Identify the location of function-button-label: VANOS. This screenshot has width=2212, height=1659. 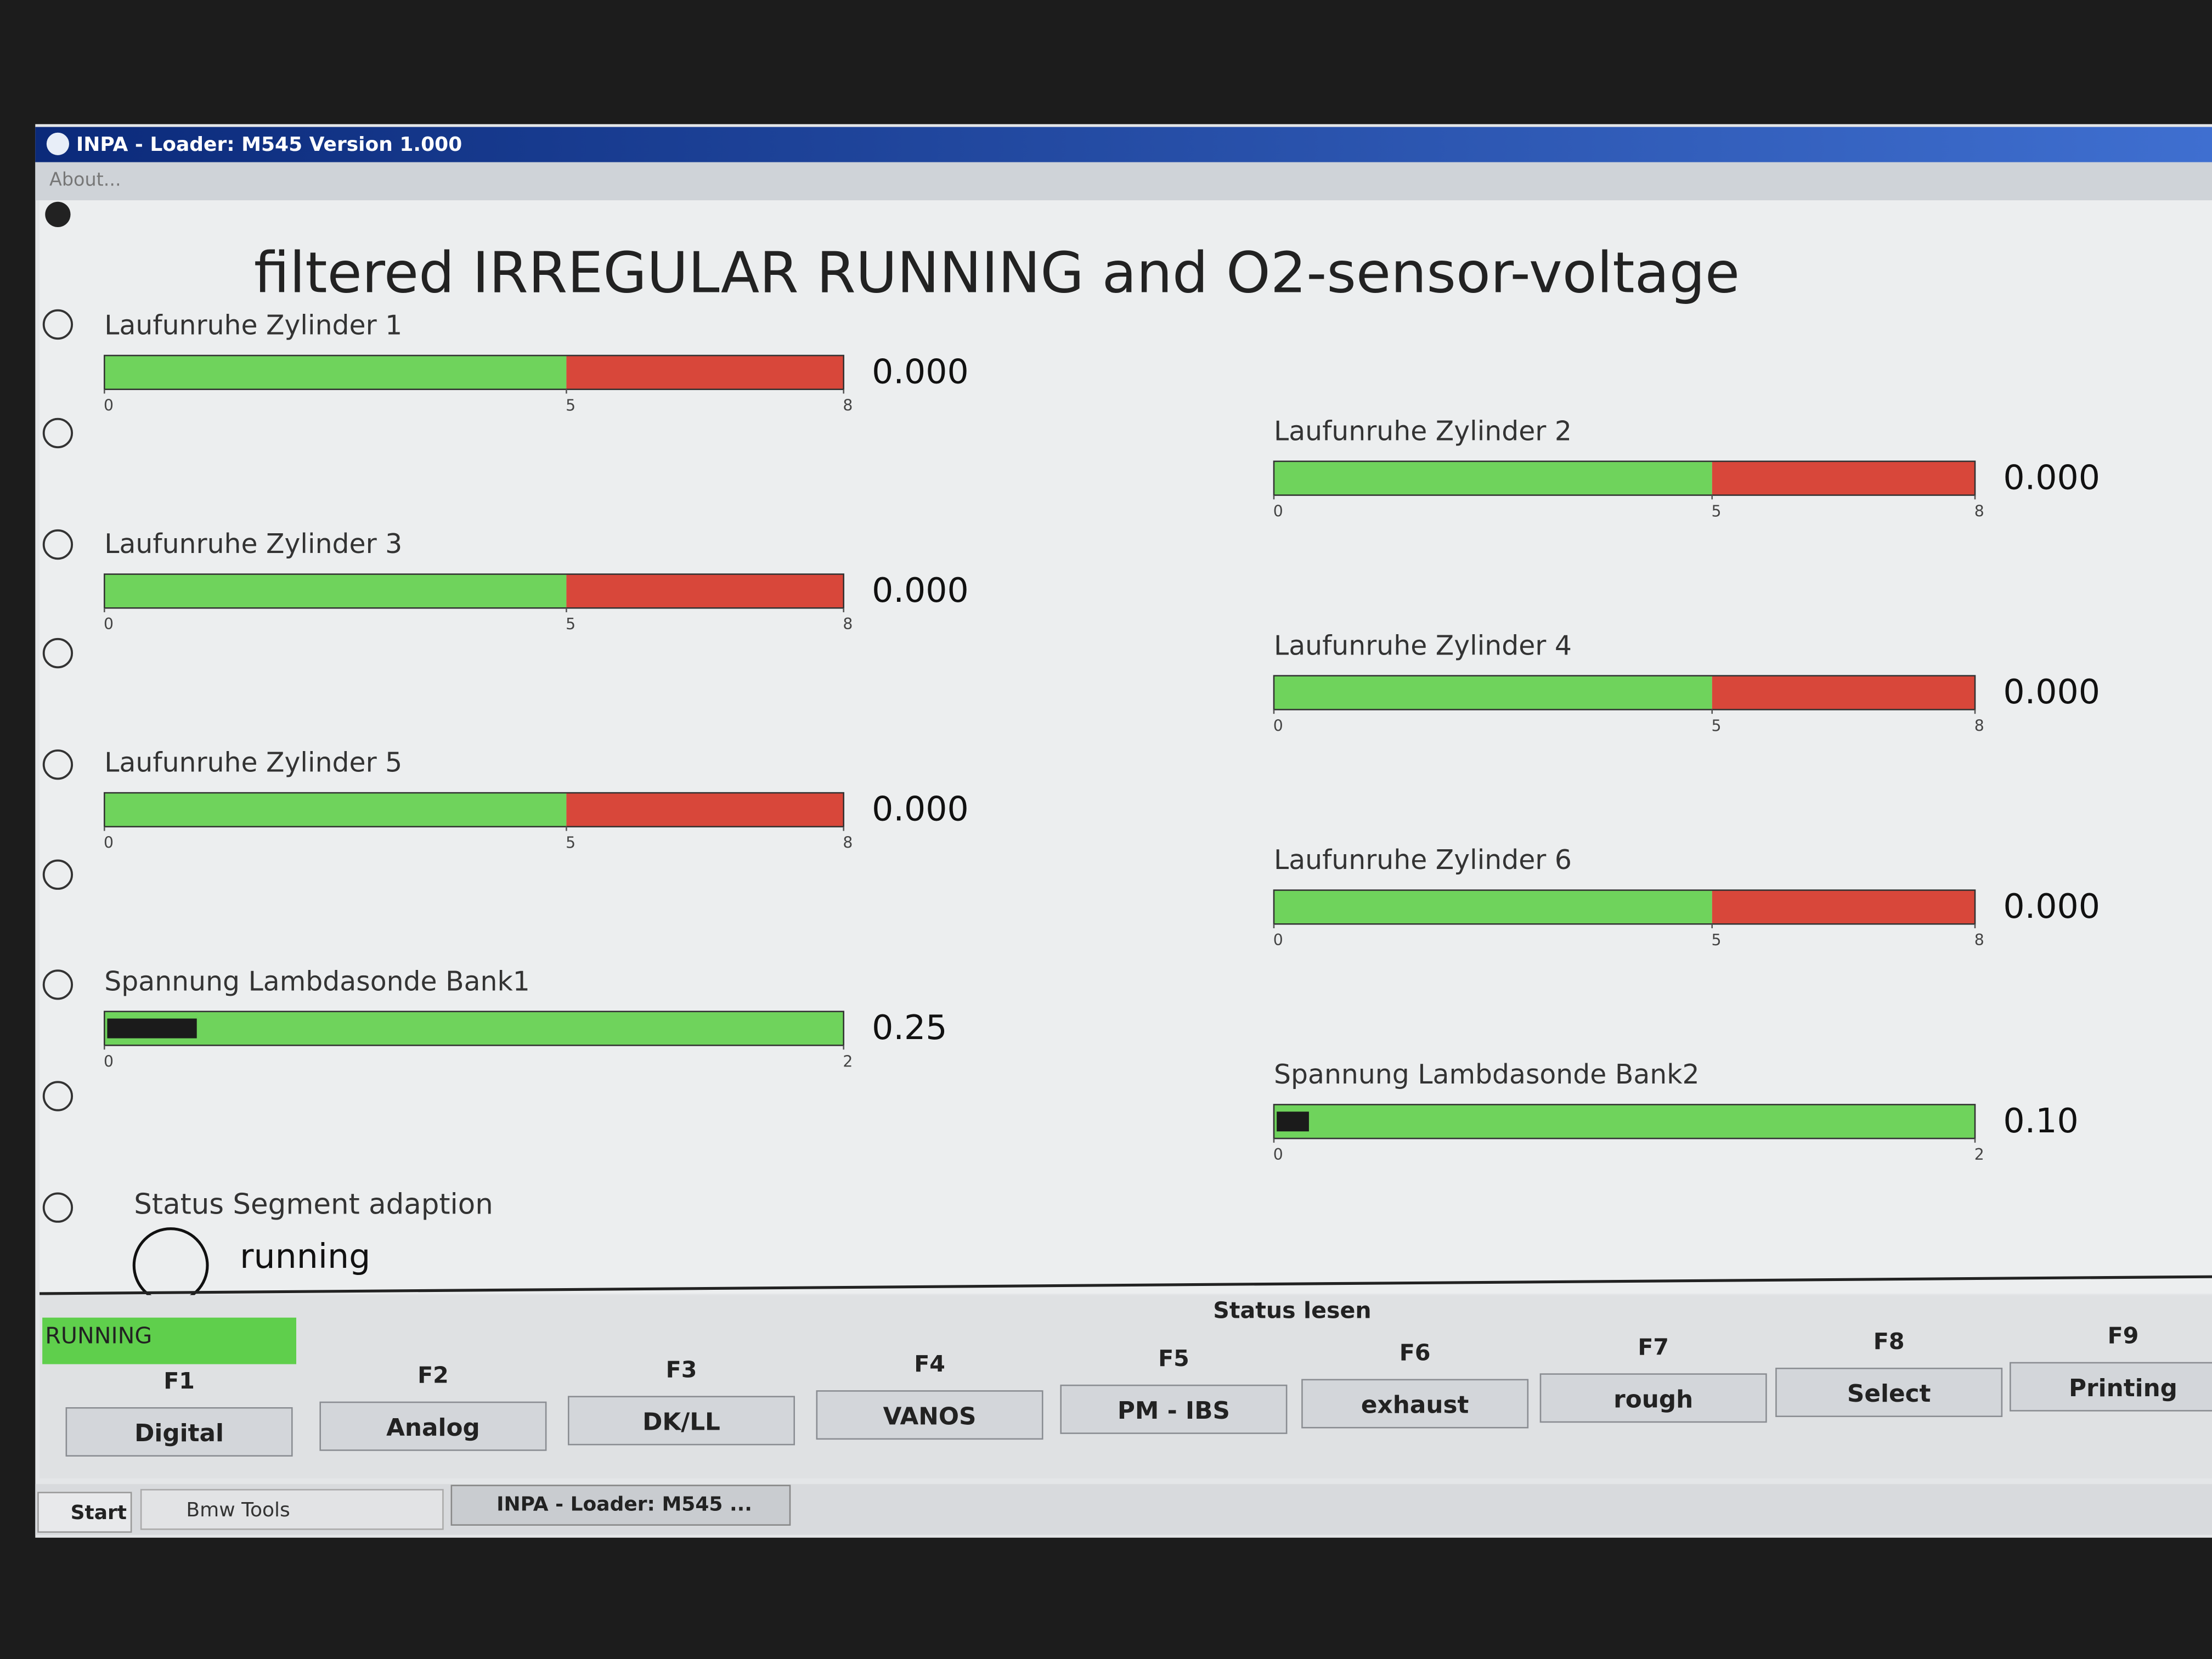
(930, 1416).